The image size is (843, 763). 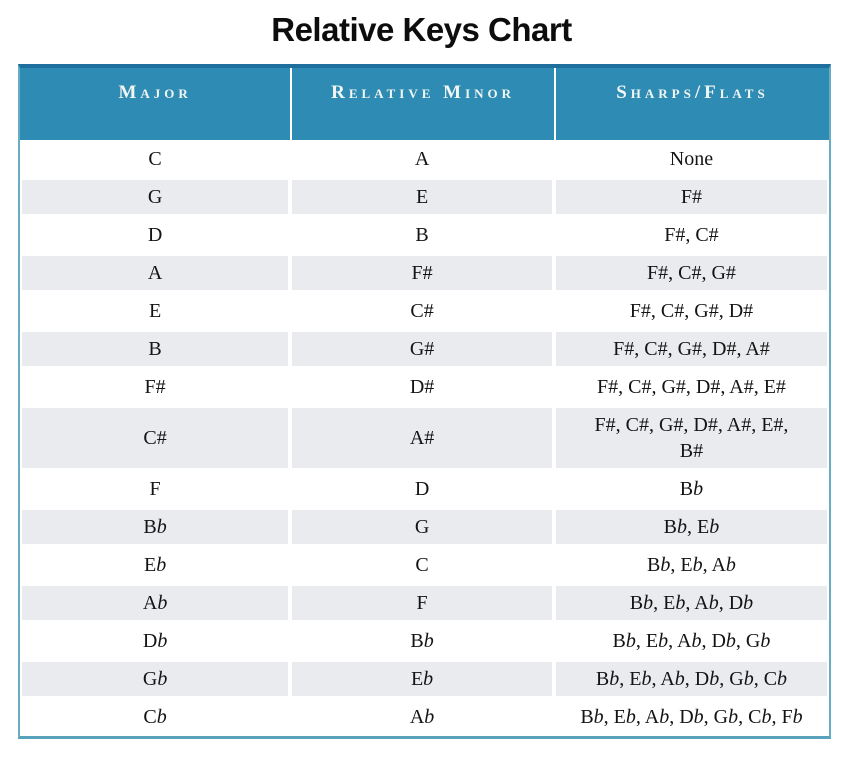 I want to click on table-row: F D Bb, so click(x=424, y=489).